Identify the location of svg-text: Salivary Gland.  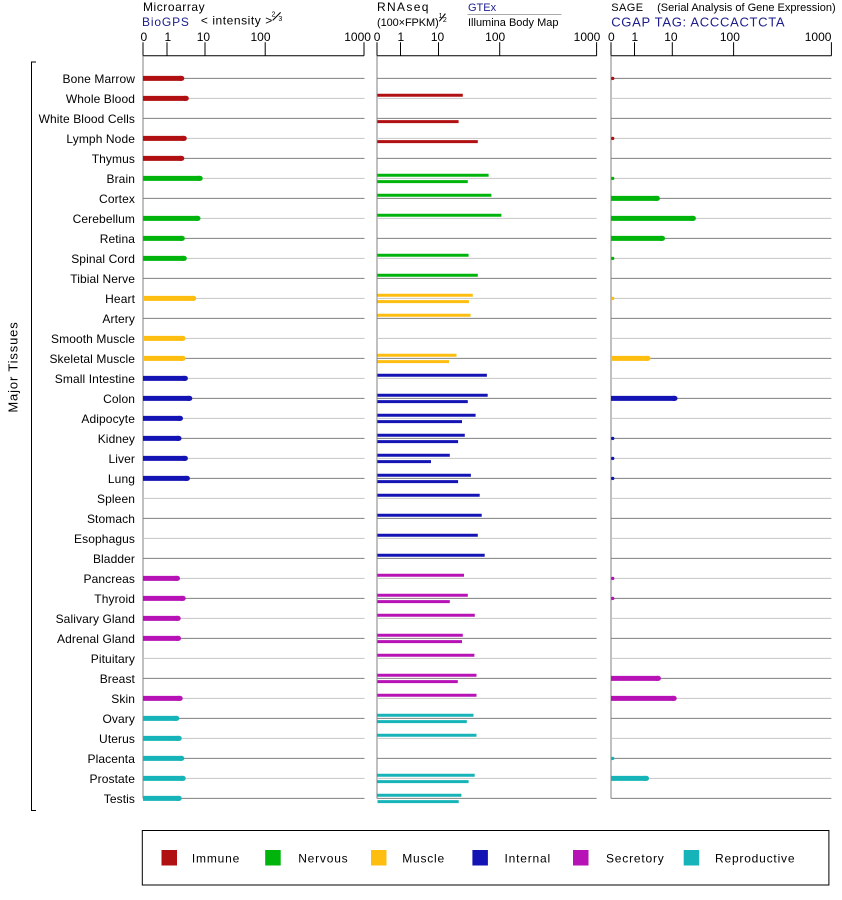
(95, 619).